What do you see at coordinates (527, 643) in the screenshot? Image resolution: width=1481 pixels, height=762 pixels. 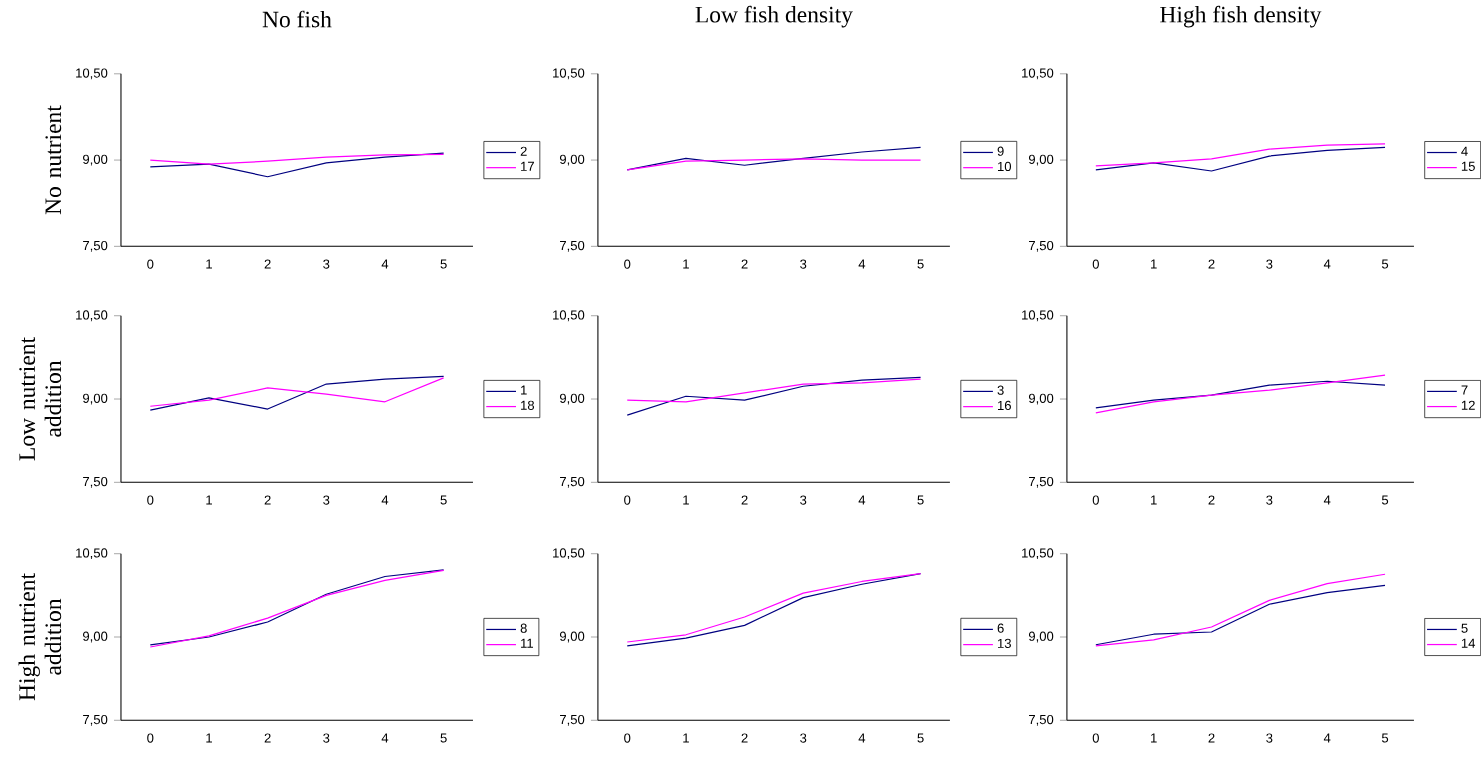 I see `legend-label: 11` at bounding box center [527, 643].